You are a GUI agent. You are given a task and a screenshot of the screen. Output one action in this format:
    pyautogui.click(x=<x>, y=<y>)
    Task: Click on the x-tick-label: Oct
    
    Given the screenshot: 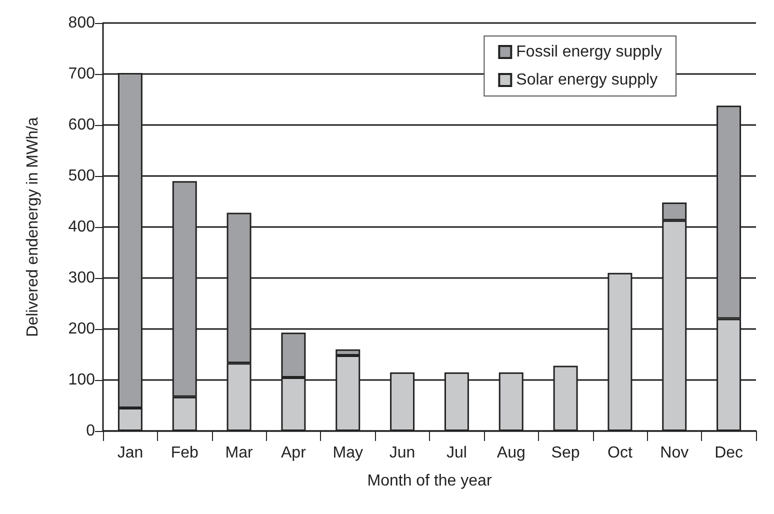 What is the action you would take?
    pyautogui.click(x=620, y=453)
    